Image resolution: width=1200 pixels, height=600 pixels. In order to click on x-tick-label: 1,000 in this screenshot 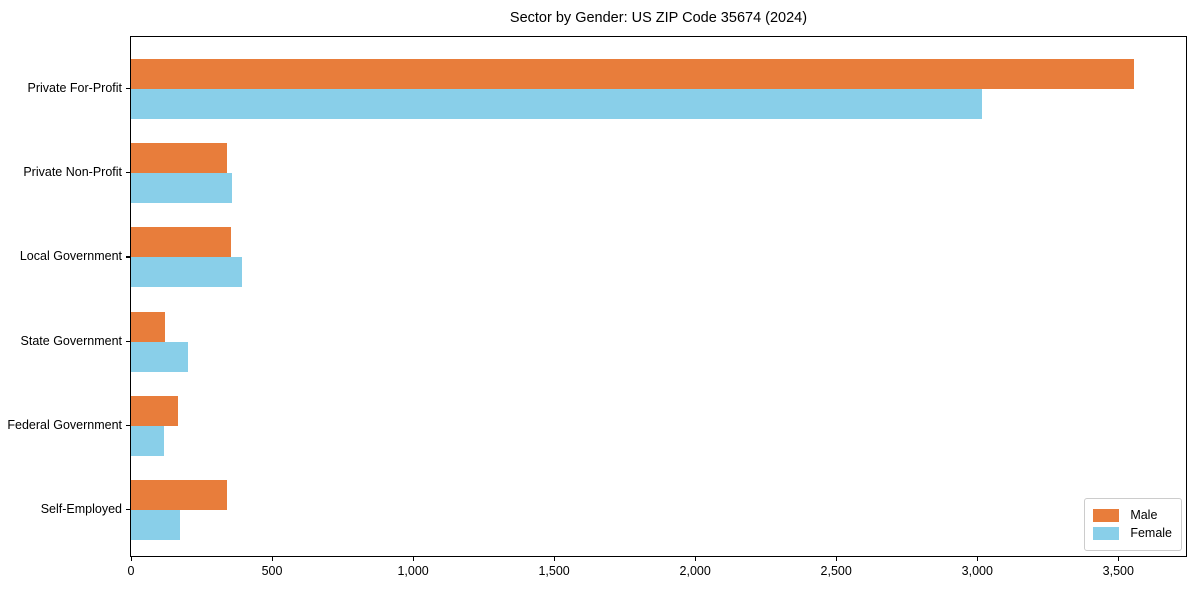, I will do `click(413, 571)`.